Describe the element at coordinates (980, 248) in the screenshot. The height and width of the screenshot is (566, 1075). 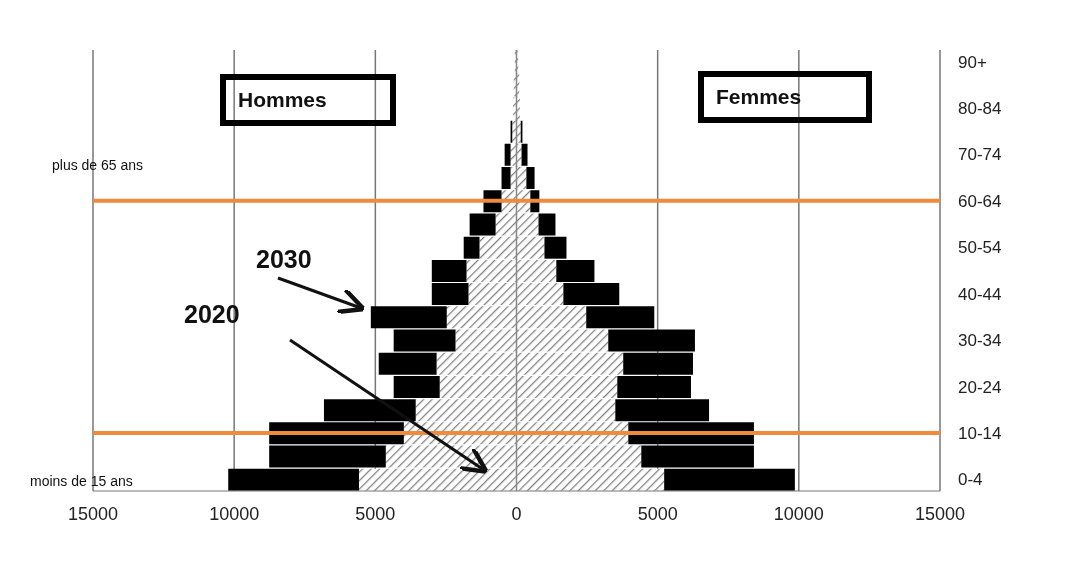
I see `y-tick-label: 50-54` at that location.